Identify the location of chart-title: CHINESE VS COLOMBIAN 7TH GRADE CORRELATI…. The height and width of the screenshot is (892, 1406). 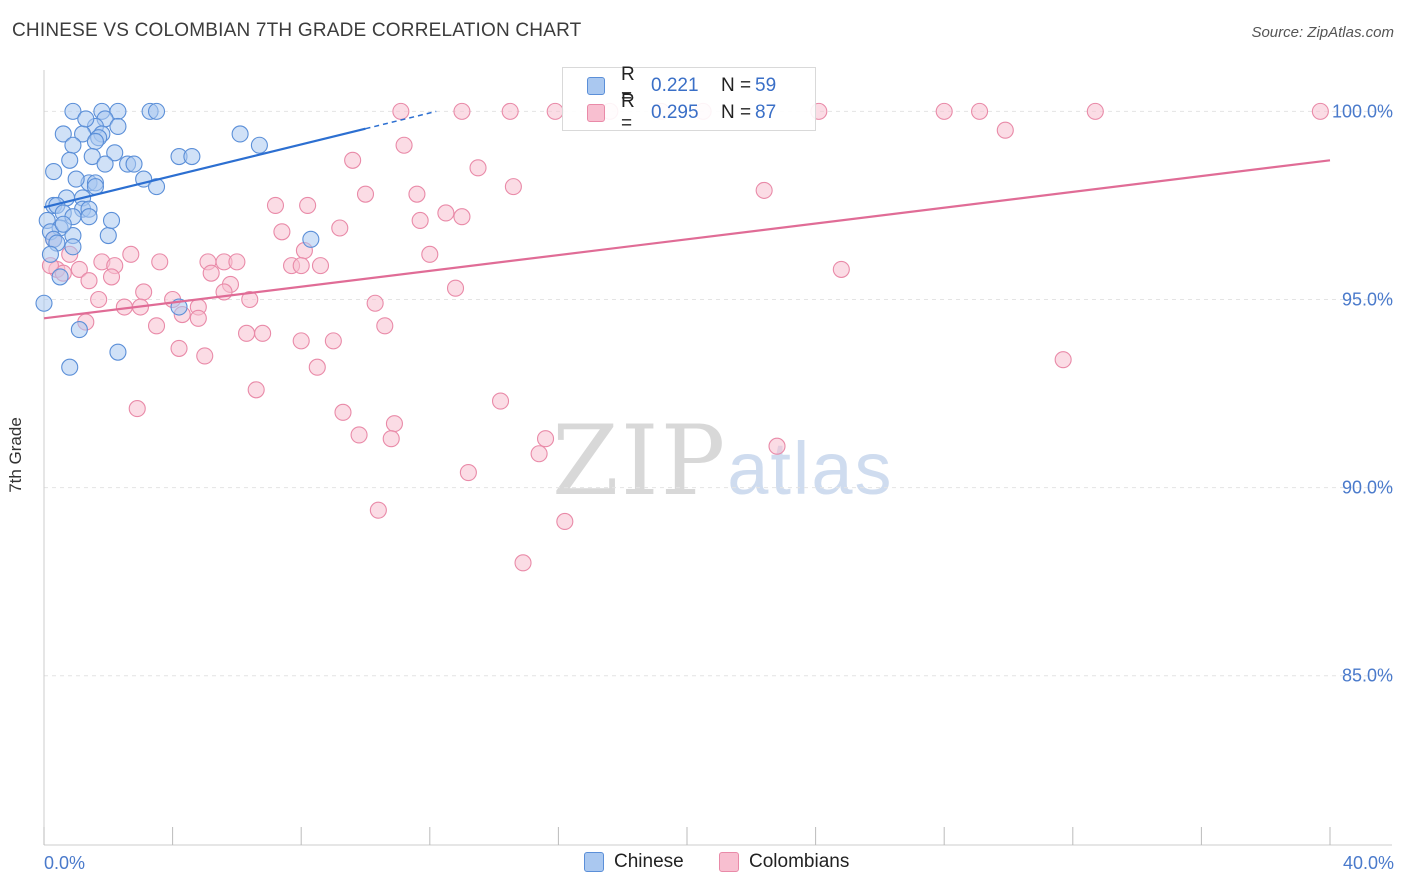
(297, 30).